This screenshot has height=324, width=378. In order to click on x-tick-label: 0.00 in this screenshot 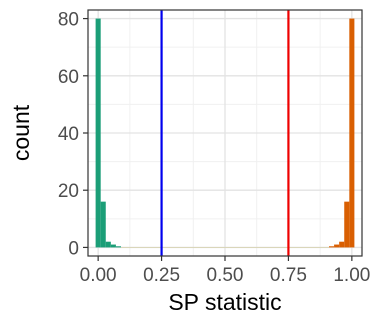, I will do `click(98, 275)`.